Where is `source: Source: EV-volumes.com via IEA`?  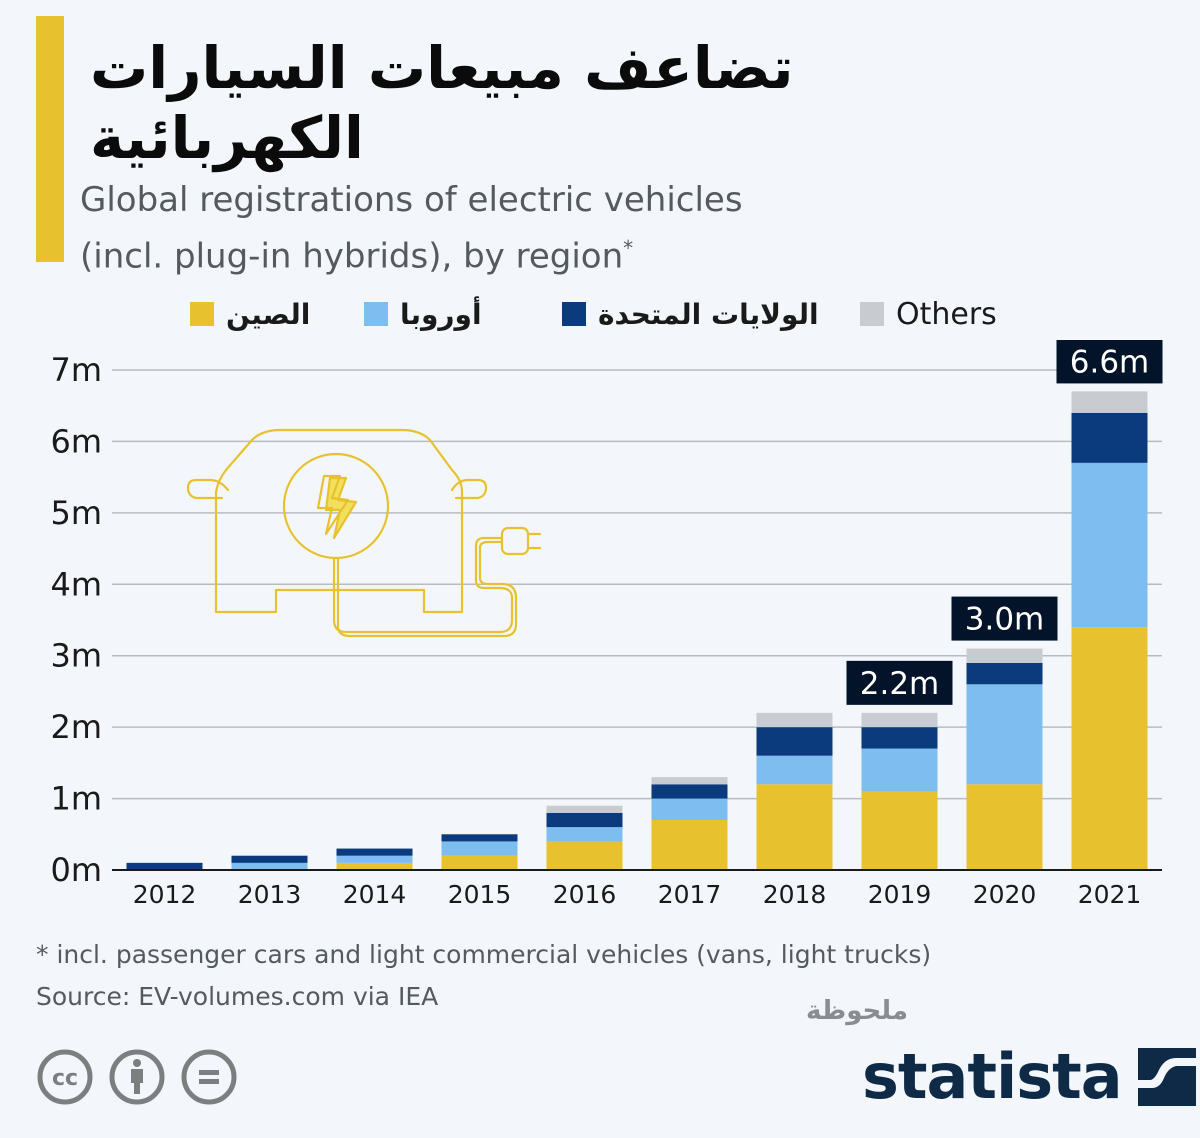
source: Source: EV-volumes.com via IEA is located at coordinates (237, 996).